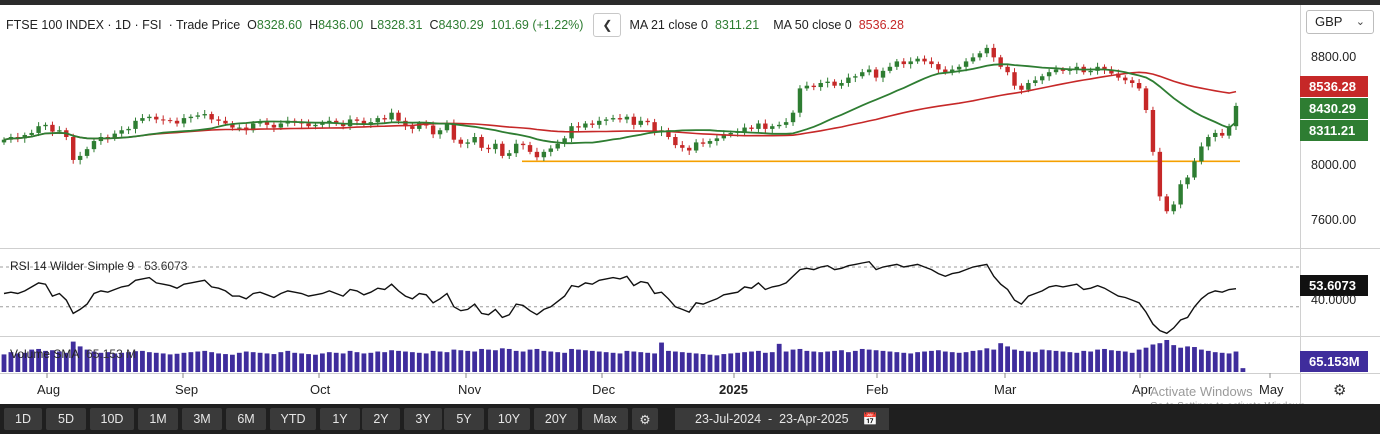 This screenshot has width=1380, height=434. What do you see at coordinates (202, 419) in the screenshot?
I see `range-3m-button: 3M` at bounding box center [202, 419].